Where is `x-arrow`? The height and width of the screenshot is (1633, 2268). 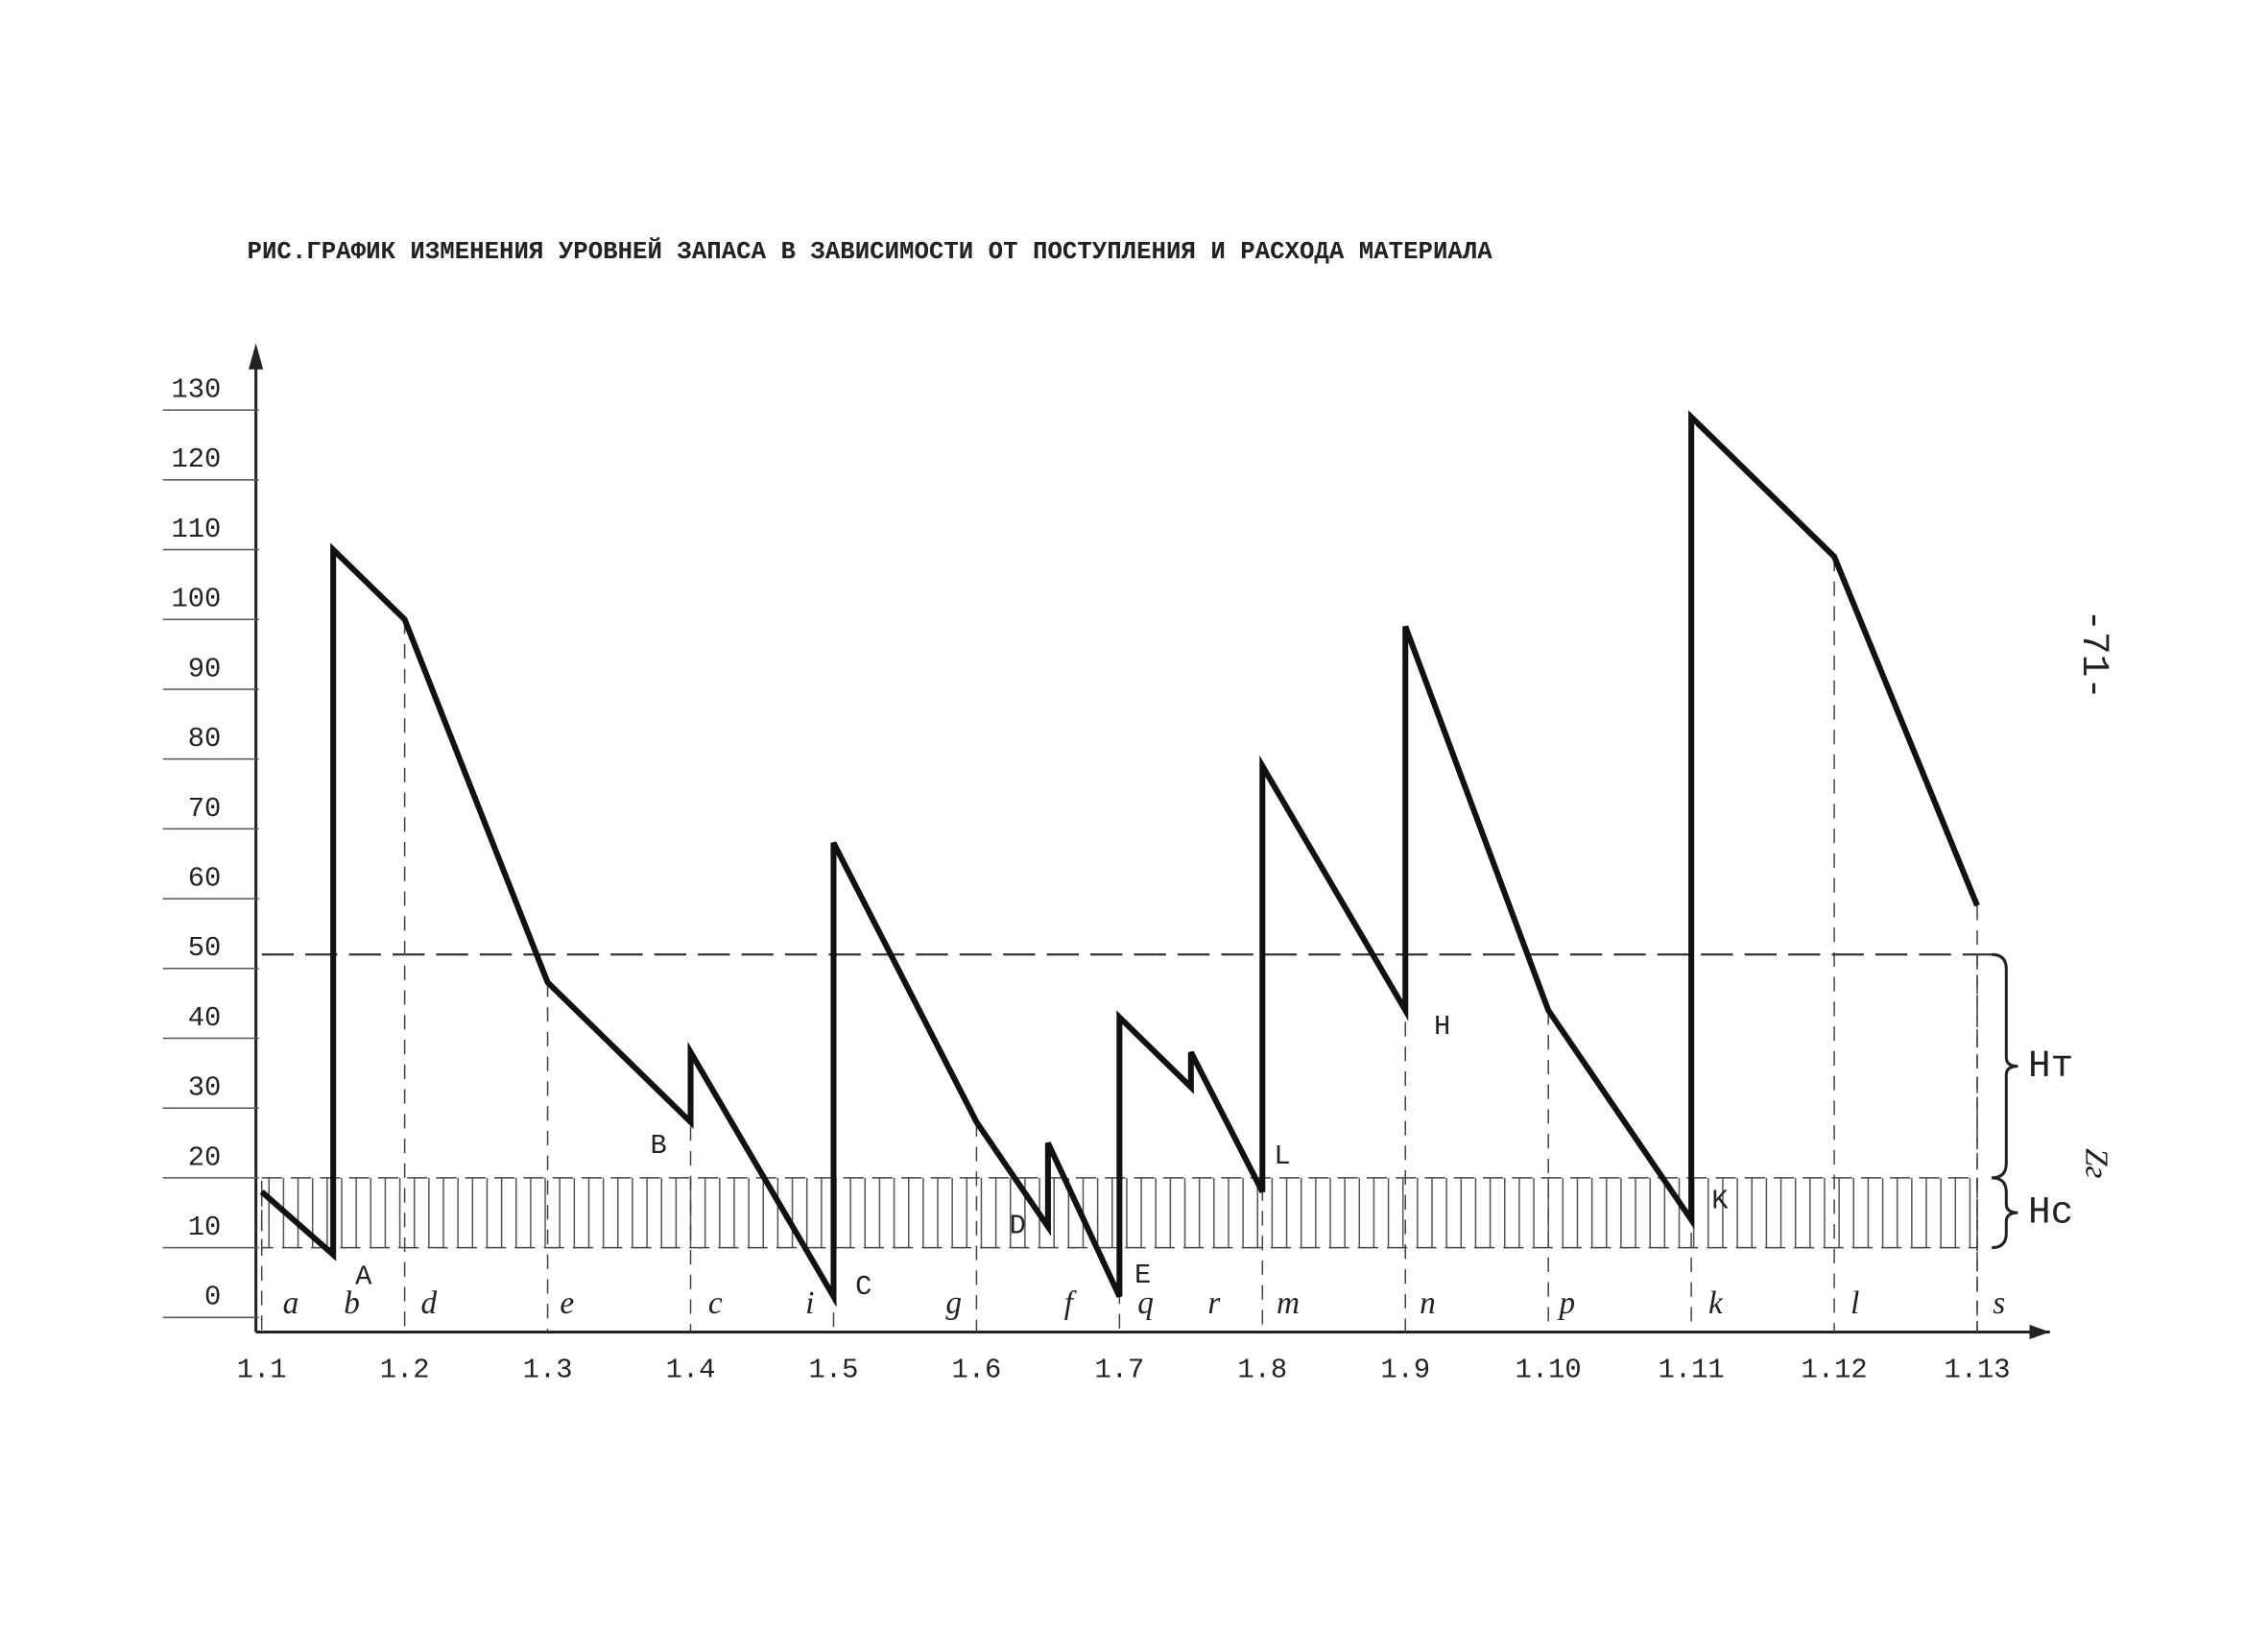
x-arrow is located at coordinates (2039, 1332).